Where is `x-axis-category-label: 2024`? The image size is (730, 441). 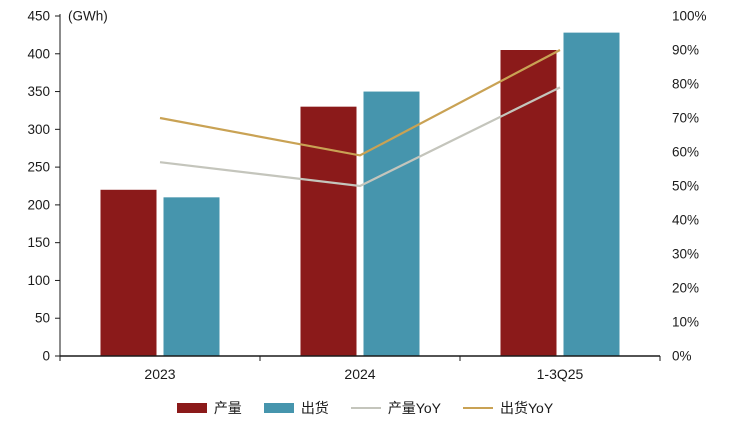 x-axis-category-label: 2024 is located at coordinates (359, 374).